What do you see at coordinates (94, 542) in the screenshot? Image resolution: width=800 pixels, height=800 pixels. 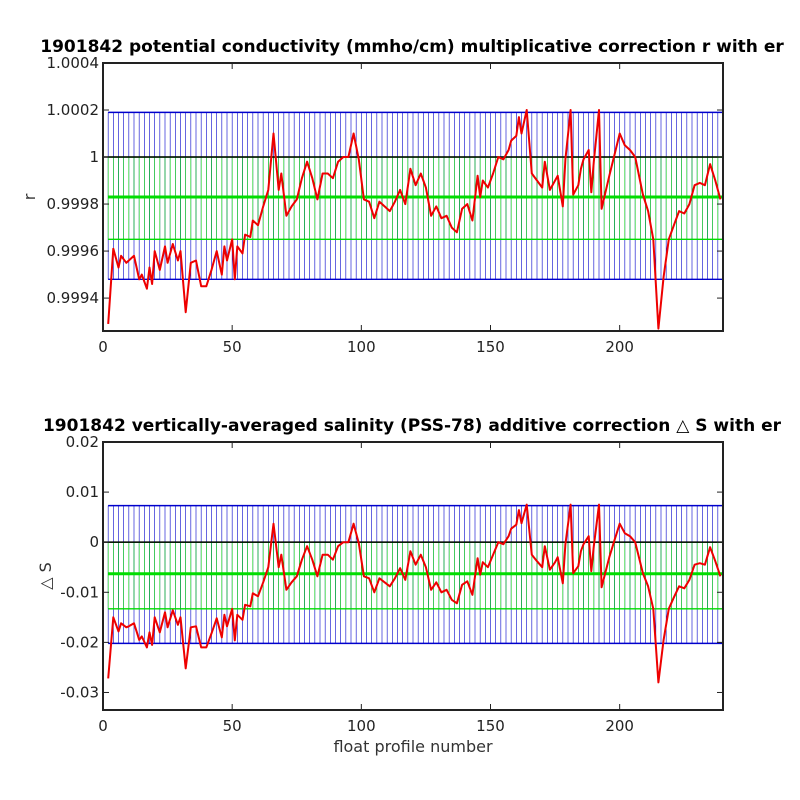 I see `y-tick-label: 0` at bounding box center [94, 542].